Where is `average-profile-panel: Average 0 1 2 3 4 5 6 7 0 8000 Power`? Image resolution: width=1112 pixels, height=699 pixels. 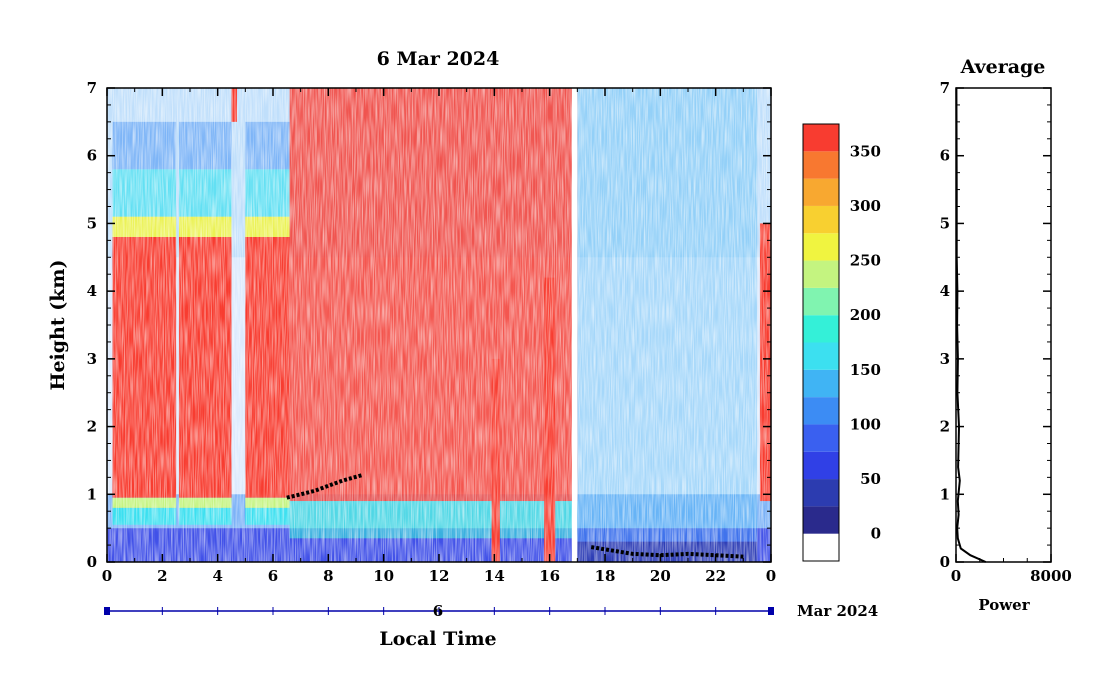 average-profile-panel: Average 0 1 2 3 4 5 6 7 0 8000 Power is located at coordinates (1006, 335).